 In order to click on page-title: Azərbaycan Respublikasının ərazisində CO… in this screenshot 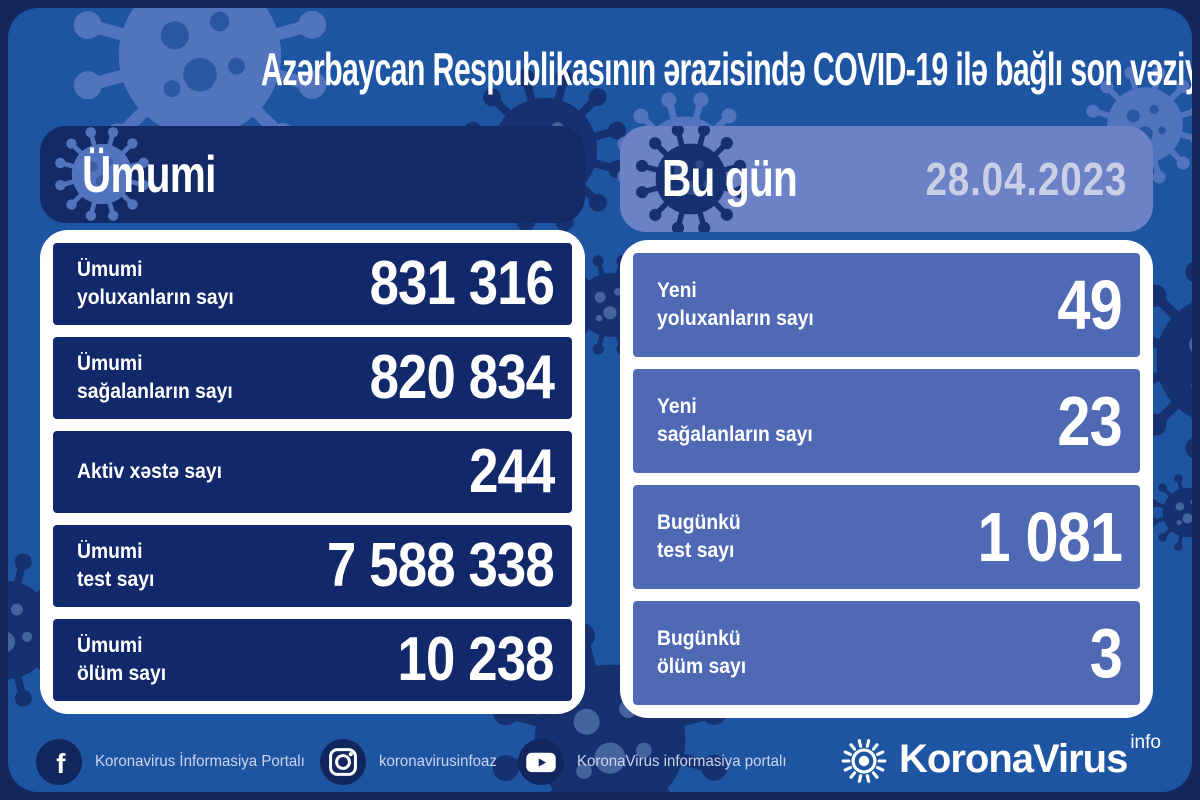, I will do `click(600, 69)`.